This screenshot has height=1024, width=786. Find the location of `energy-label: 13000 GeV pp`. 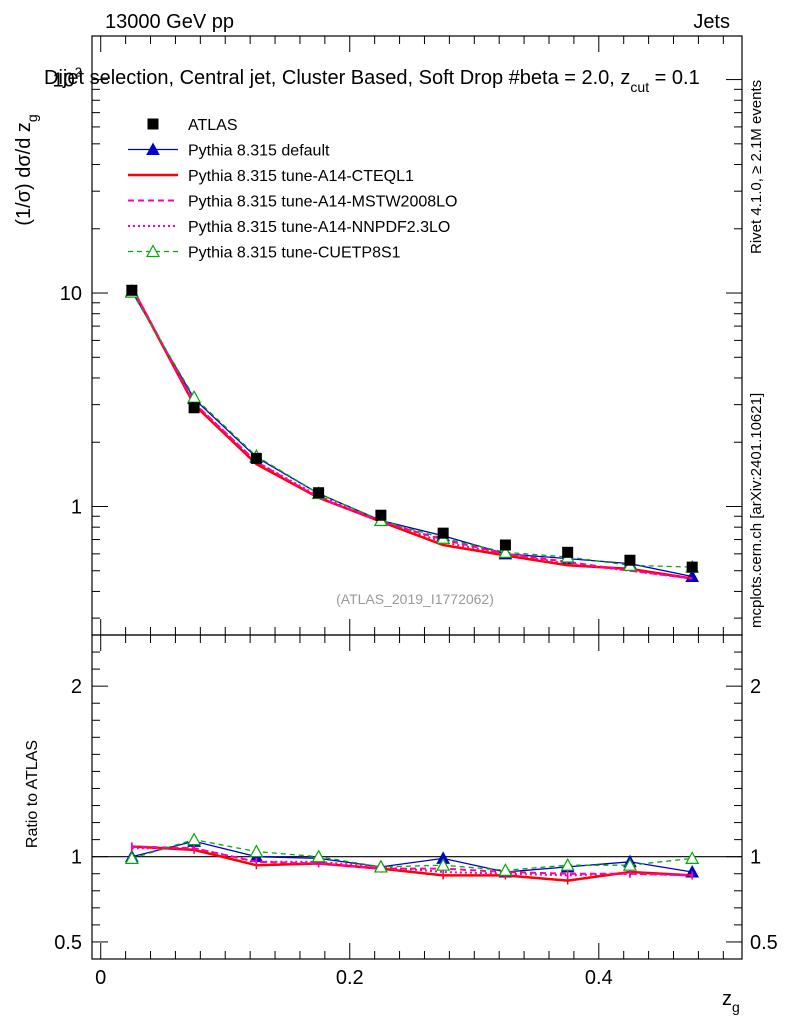

energy-label: 13000 GeV pp is located at coordinates (169, 22).